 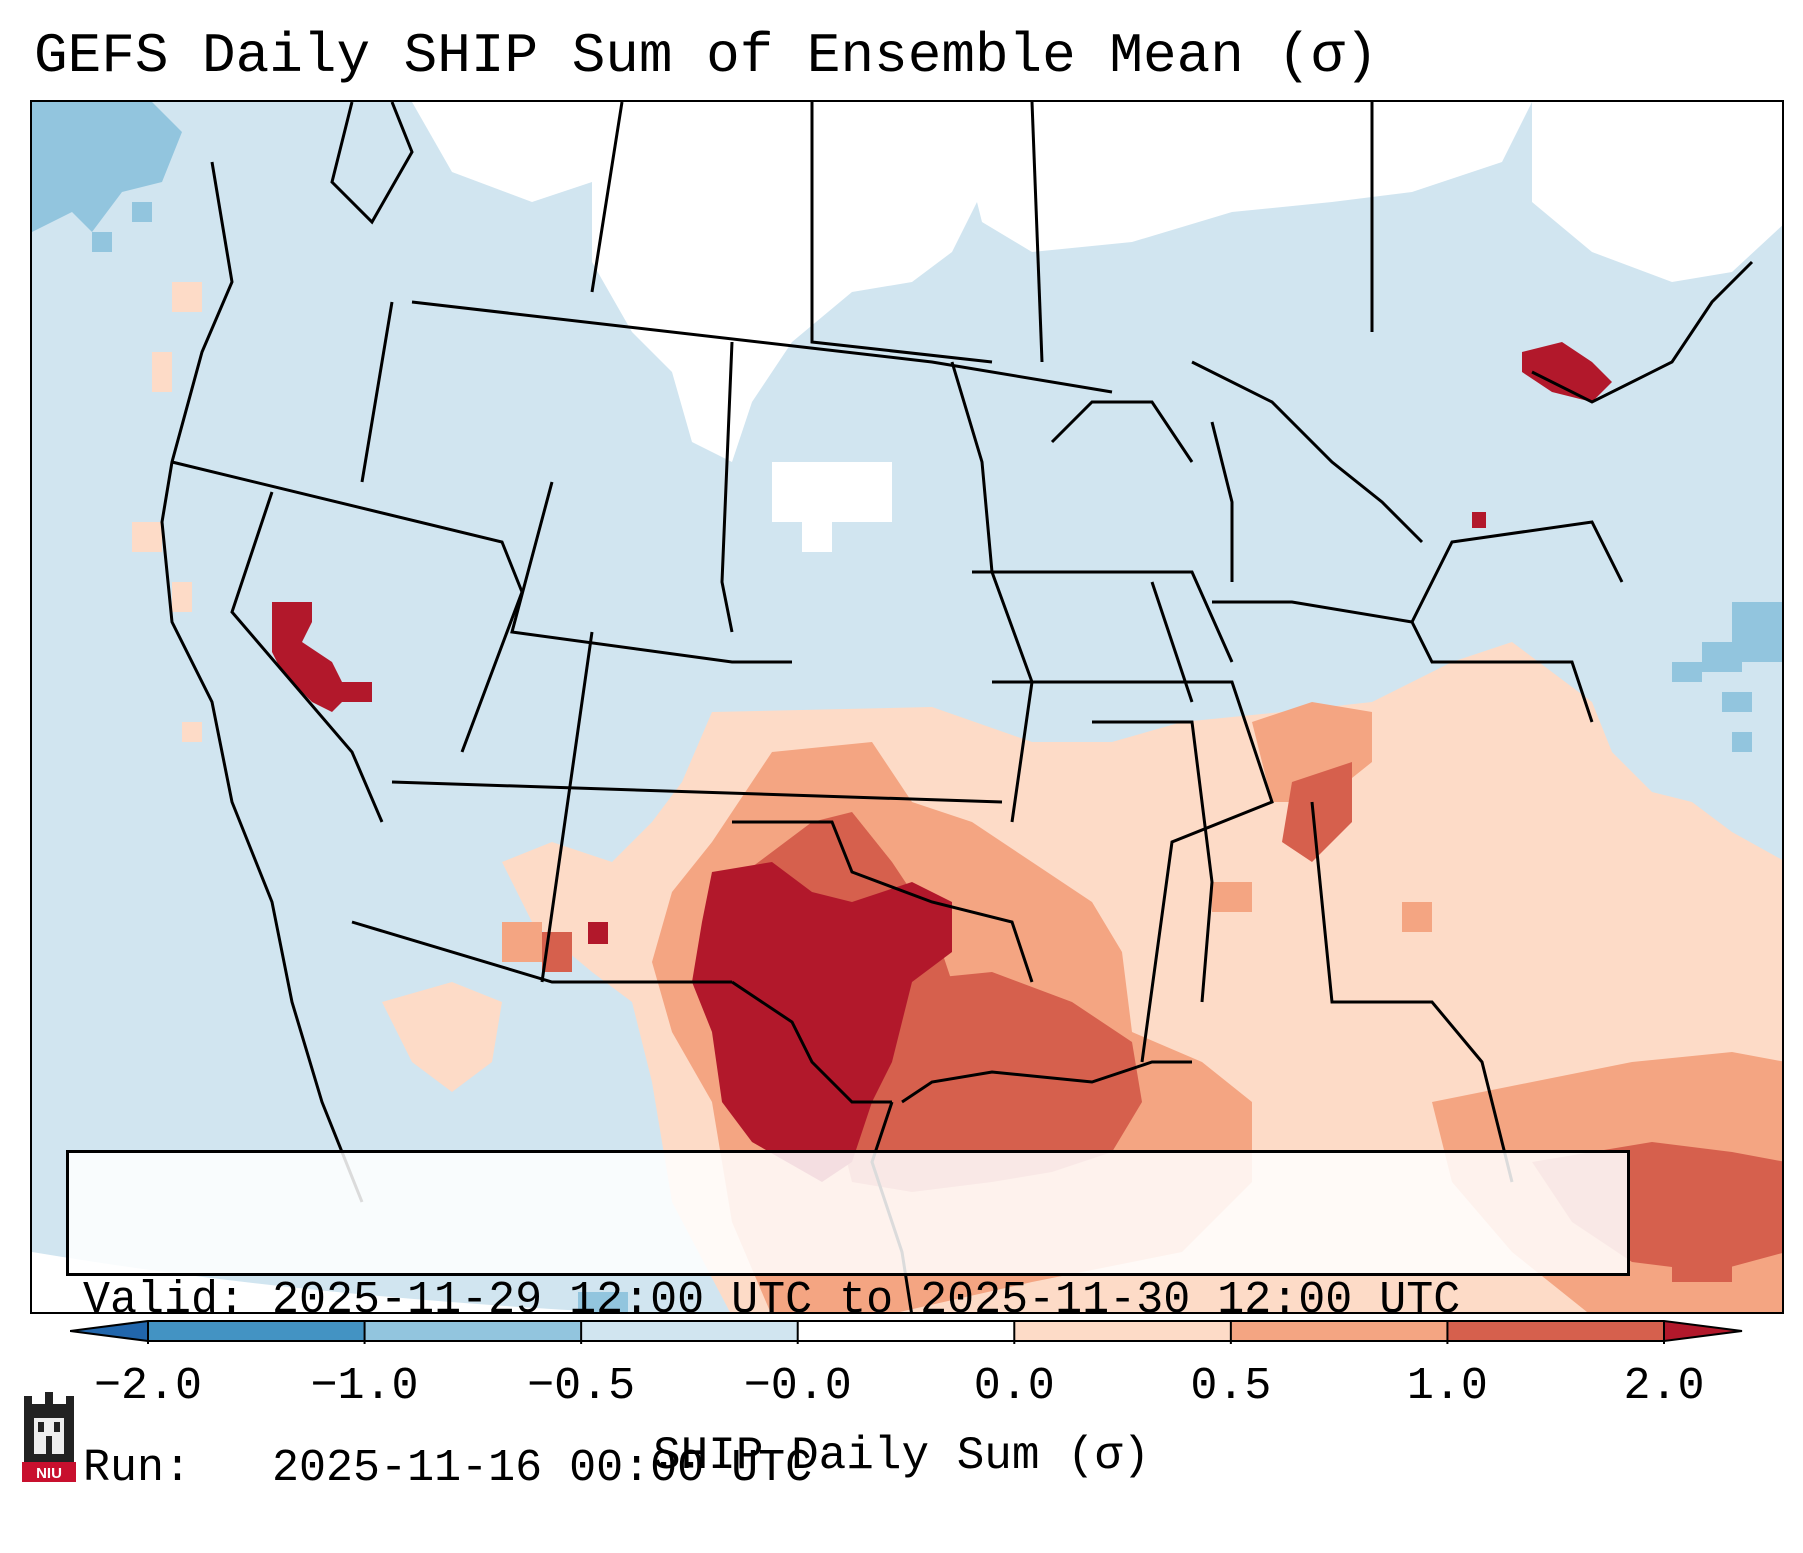 I want to click on colorbar-tick-label: 1.0, so click(x=1447, y=1386).